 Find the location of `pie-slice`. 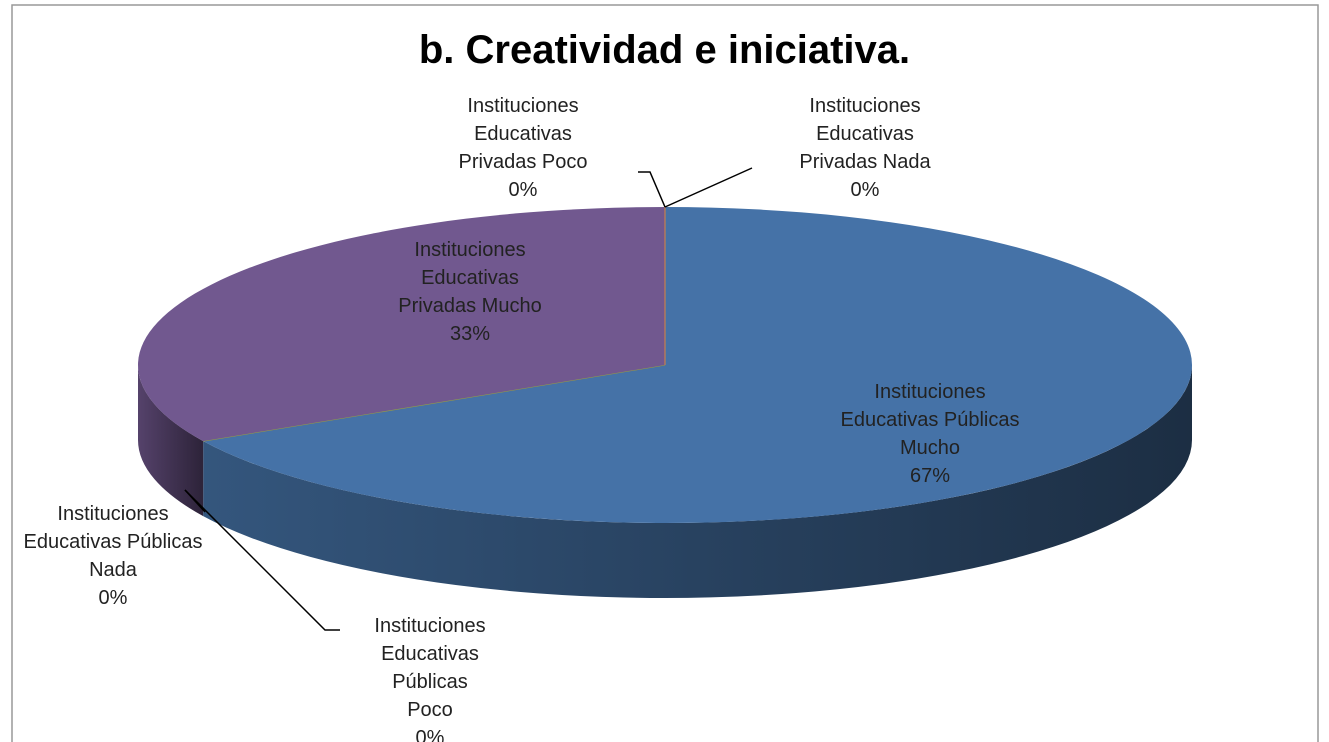

pie-slice is located at coordinates (401, 324).